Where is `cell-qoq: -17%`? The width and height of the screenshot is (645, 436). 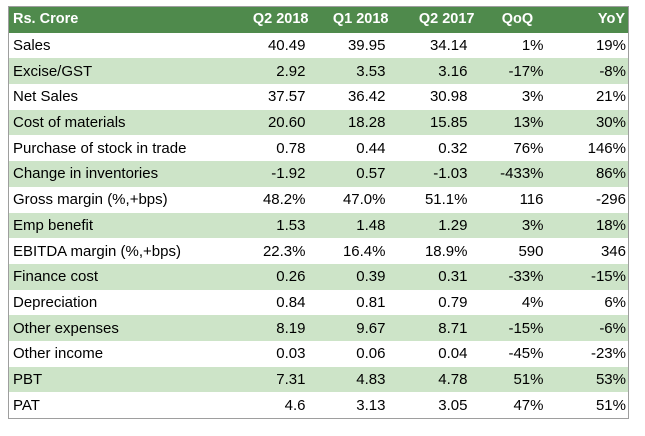
cell-qoq: -17% is located at coordinates (517, 71).